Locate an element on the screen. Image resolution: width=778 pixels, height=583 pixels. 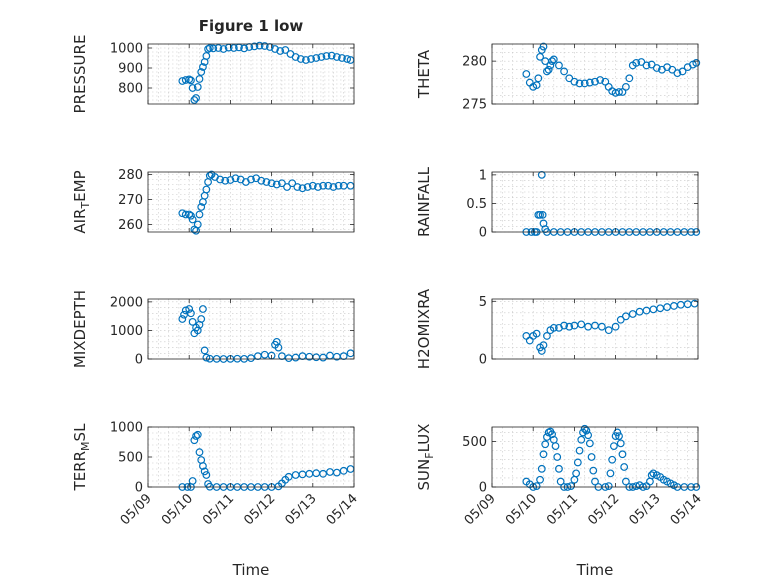
y-tick-label: 270 is located at coordinates (130, 200).